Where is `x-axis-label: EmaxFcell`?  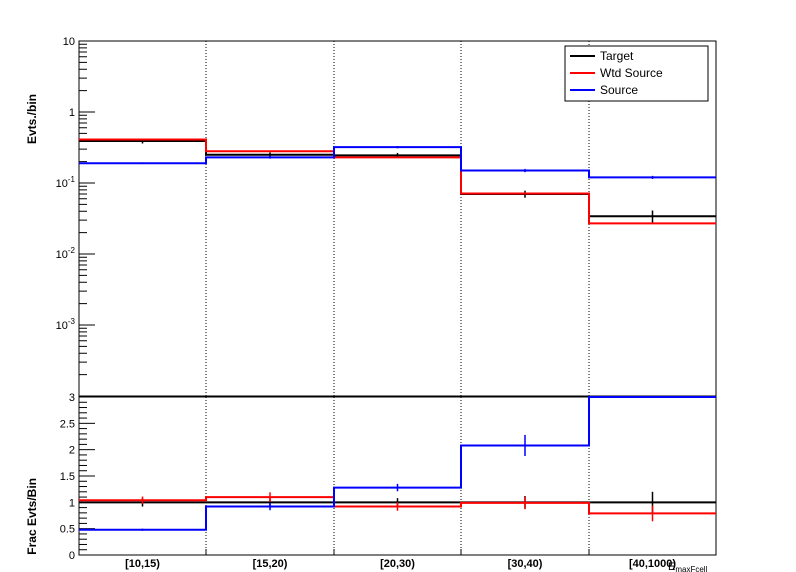 x-axis-label: EmaxFcell is located at coordinates (688, 566).